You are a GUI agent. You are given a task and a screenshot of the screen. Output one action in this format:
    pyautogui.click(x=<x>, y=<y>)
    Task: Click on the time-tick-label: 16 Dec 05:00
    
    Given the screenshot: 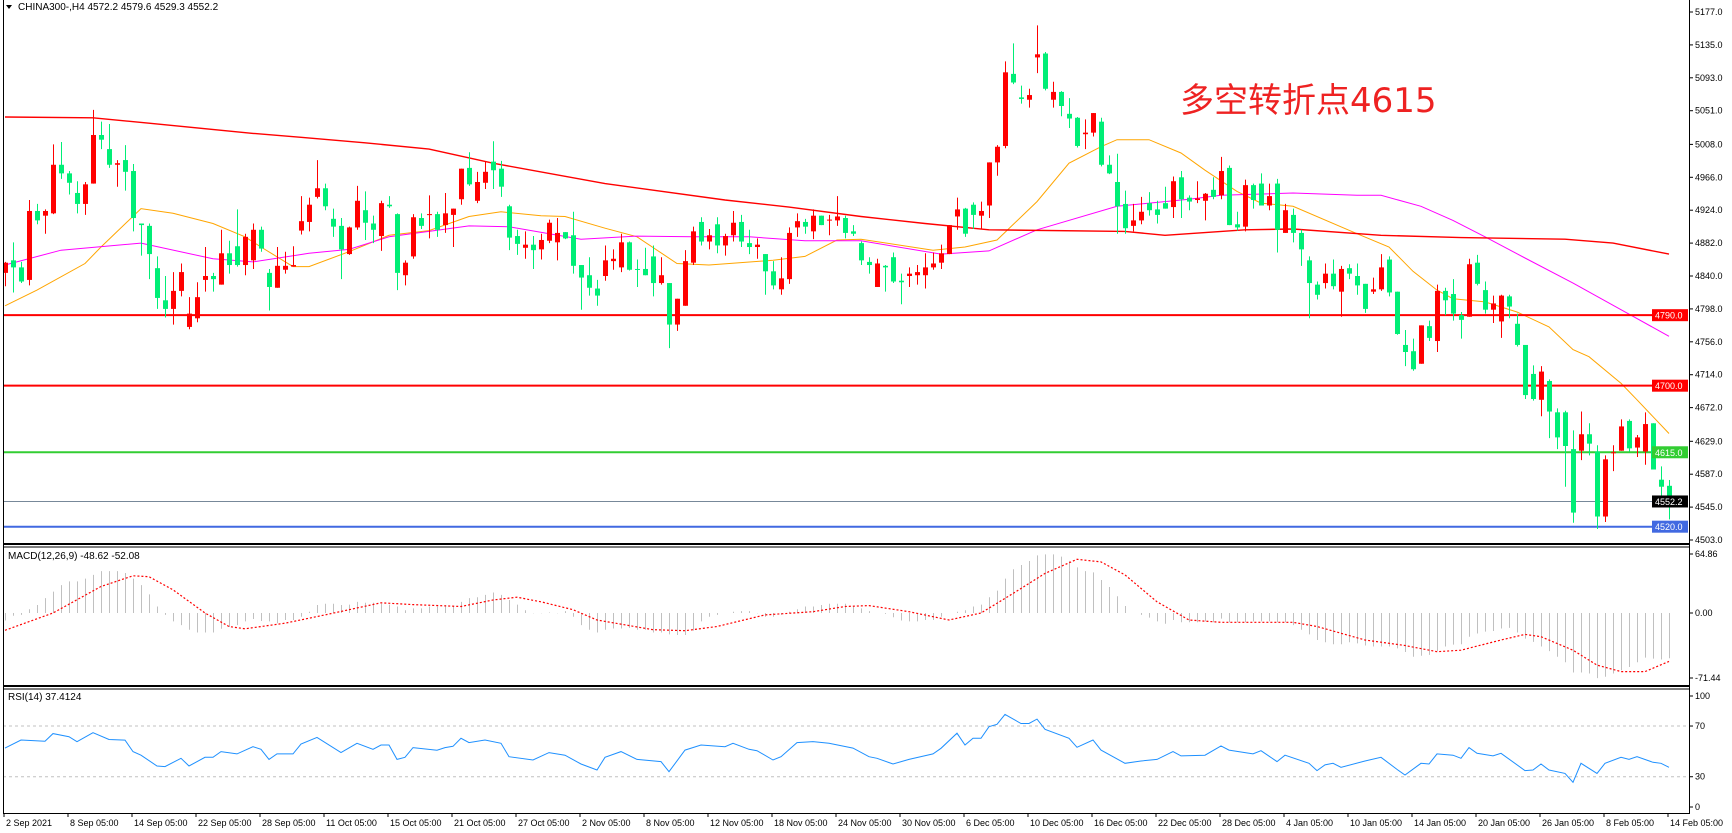 What is the action you would take?
    pyautogui.click(x=1121, y=823)
    